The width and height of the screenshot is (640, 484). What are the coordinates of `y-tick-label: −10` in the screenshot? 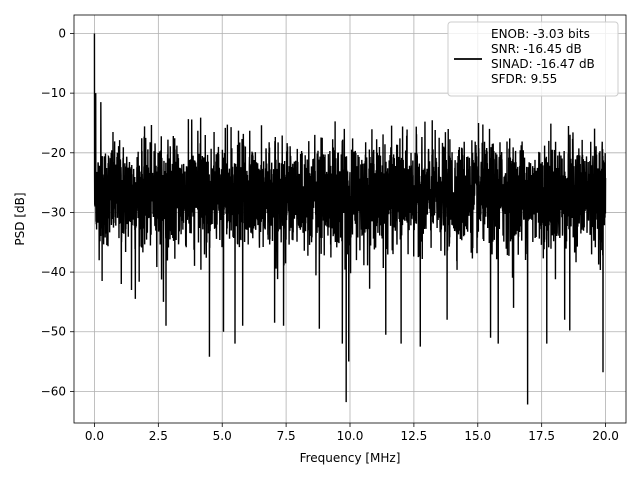 It's located at (53, 93).